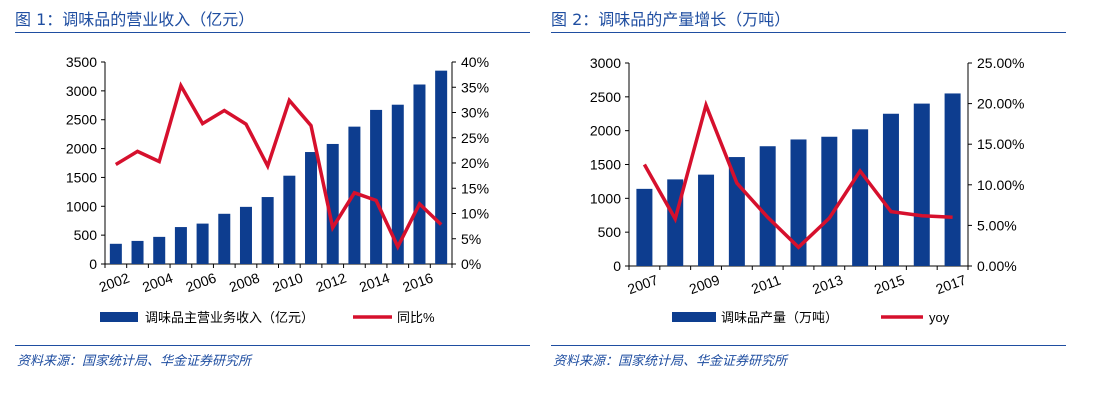  What do you see at coordinates (471, 264) in the screenshot?
I see `y-right-tick-label: 0%` at bounding box center [471, 264].